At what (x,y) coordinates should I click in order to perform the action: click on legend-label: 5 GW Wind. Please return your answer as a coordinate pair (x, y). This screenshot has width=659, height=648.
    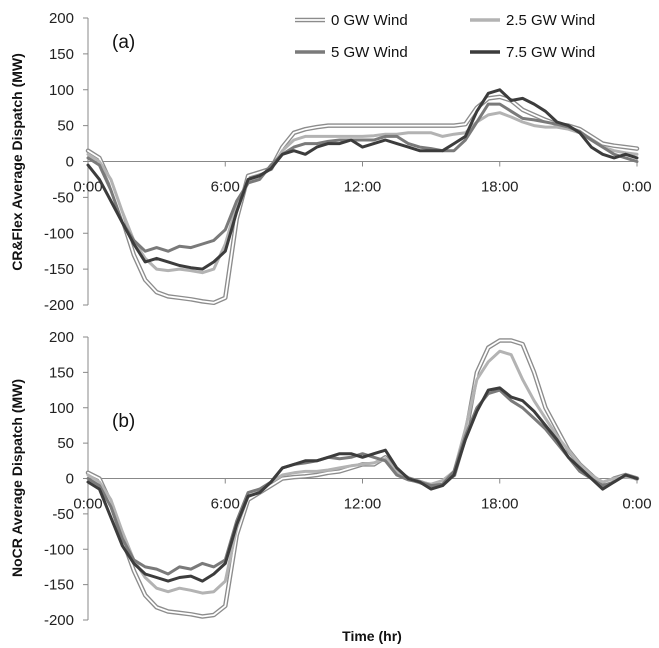
    Looking at the image, I should click on (369, 52).